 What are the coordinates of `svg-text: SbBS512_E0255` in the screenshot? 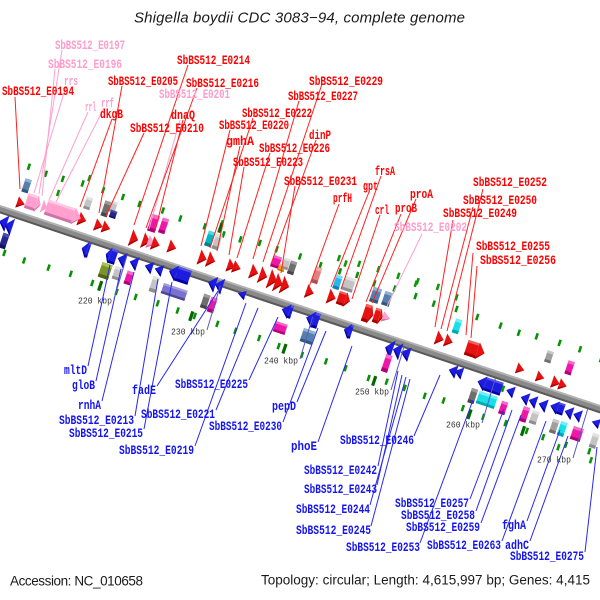 It's located at (513, 246).